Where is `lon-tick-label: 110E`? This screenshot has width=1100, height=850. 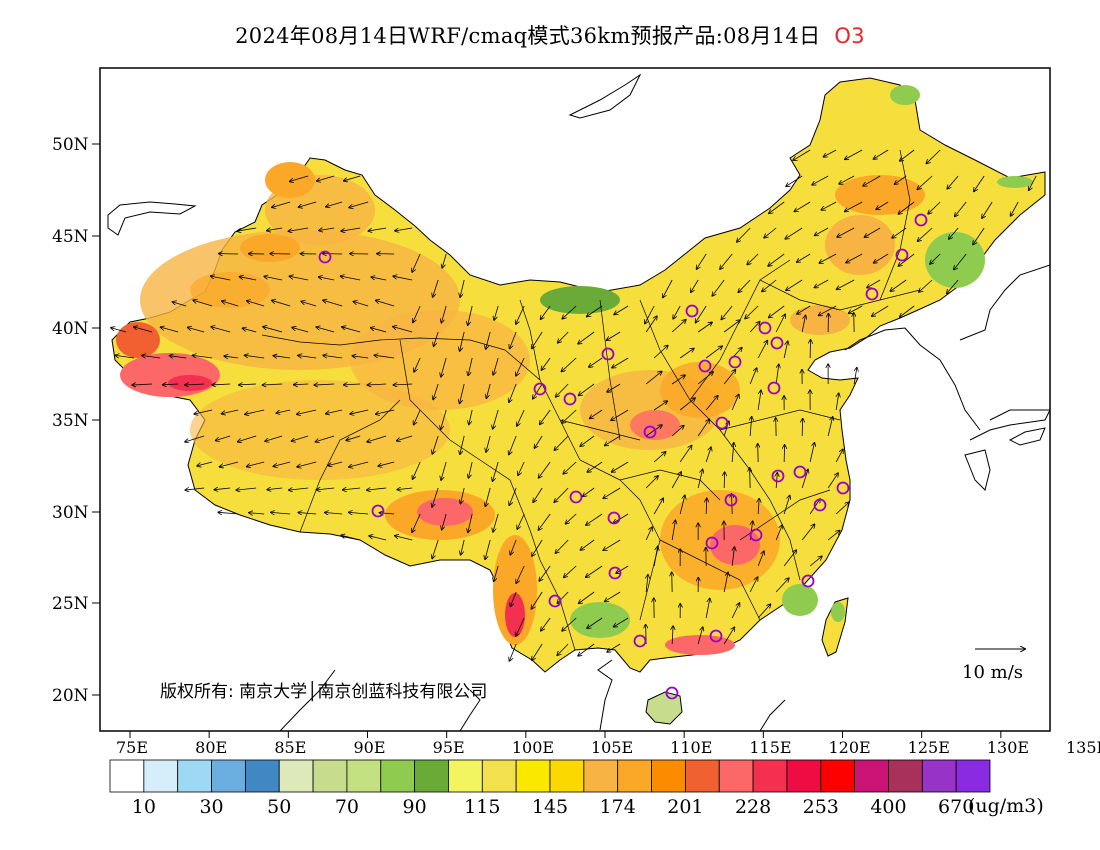
lon-tick-label: 110E is located at coordinates (691, 747).